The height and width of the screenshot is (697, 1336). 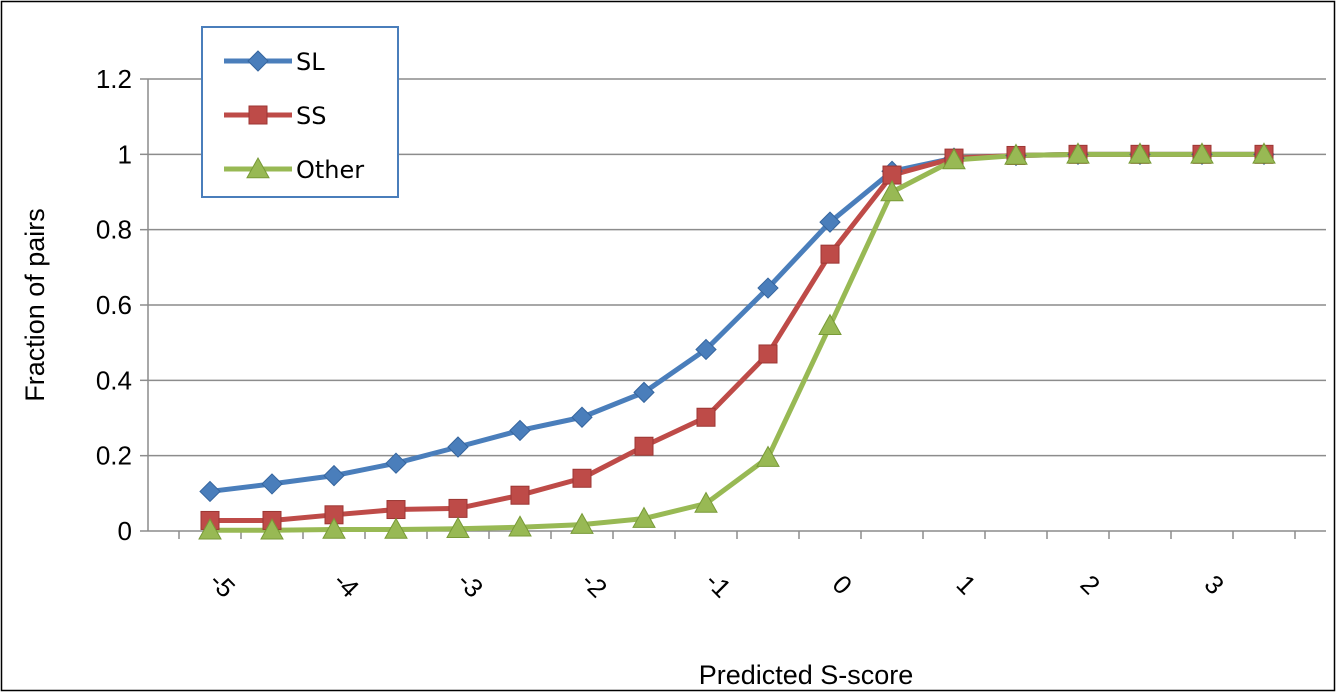 I want to click on legend-label: Other, so click(x=330, y=170).